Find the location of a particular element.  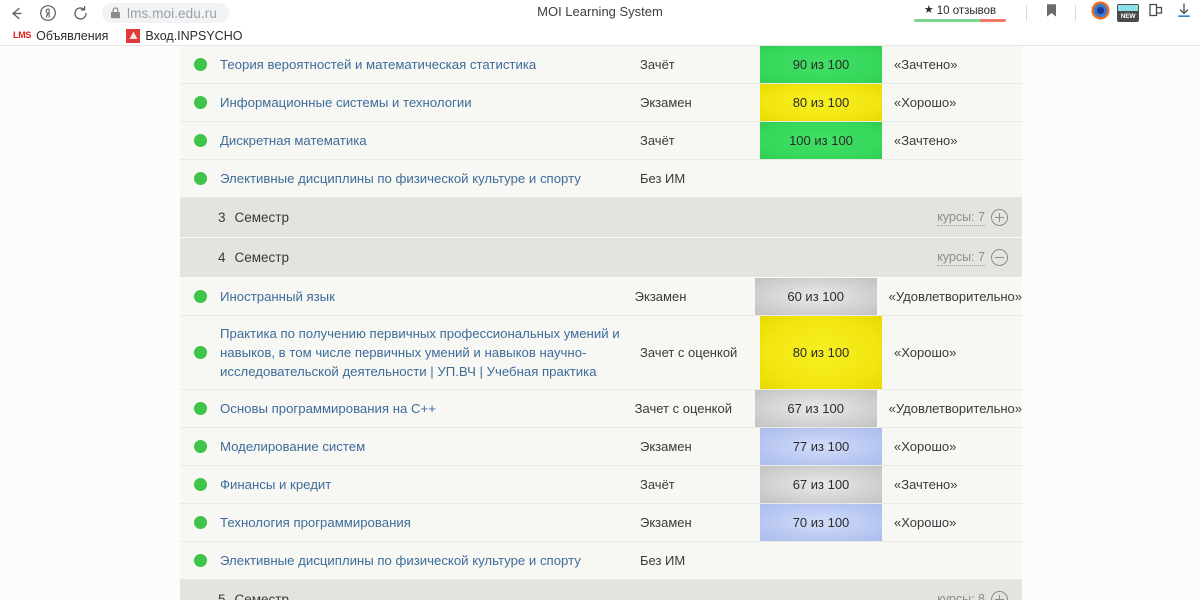

profile-avatar-icon is located at coordinates (1100, 13).